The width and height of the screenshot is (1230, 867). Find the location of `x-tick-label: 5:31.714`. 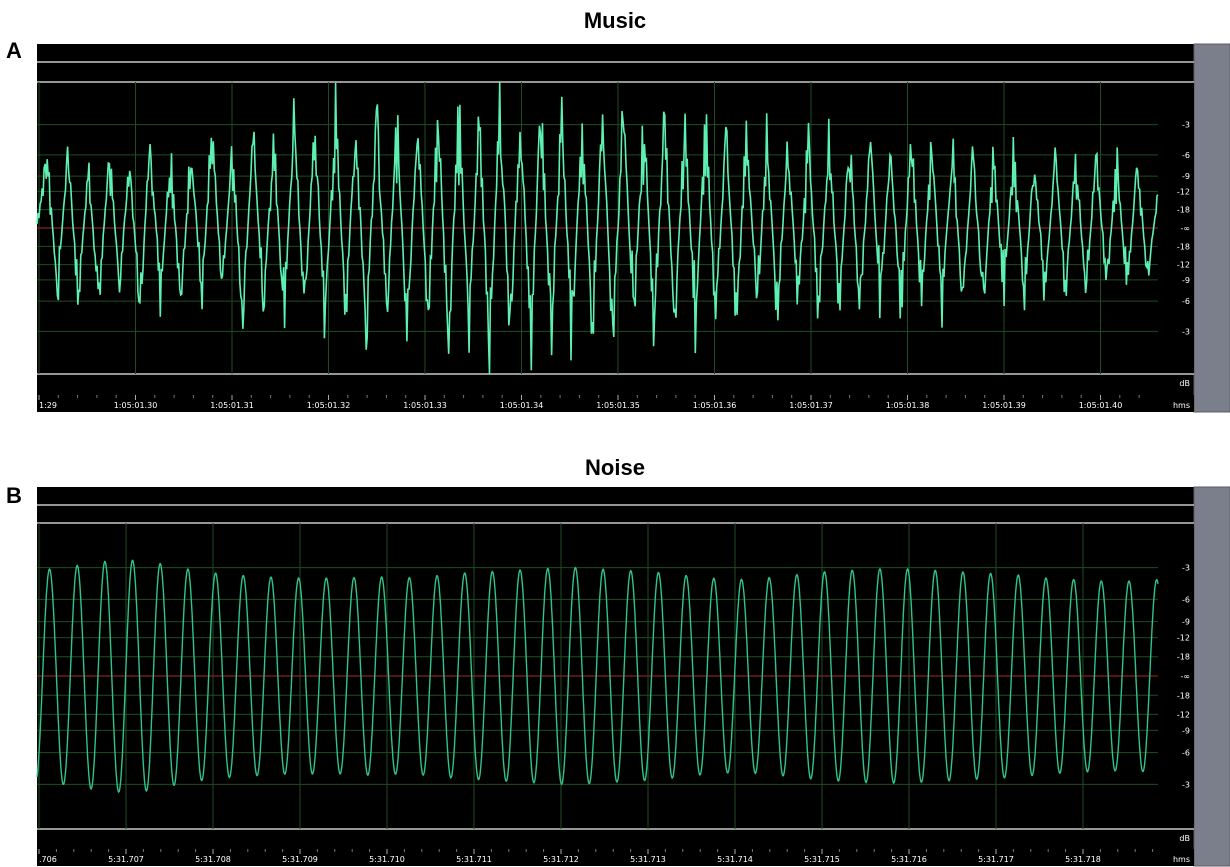

x-tick-label: 5:31.714 is located at coordinates (735, 859).